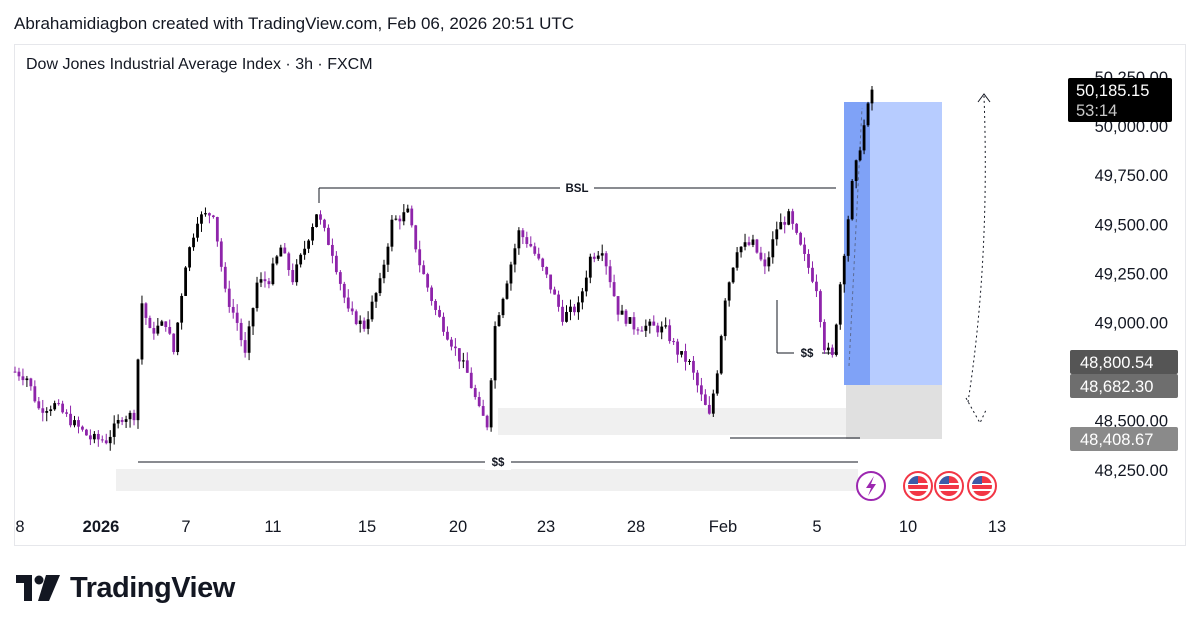  Describe the element at coordinates (871, 486) in the screenshot. I see `lightning-icon` at that location.